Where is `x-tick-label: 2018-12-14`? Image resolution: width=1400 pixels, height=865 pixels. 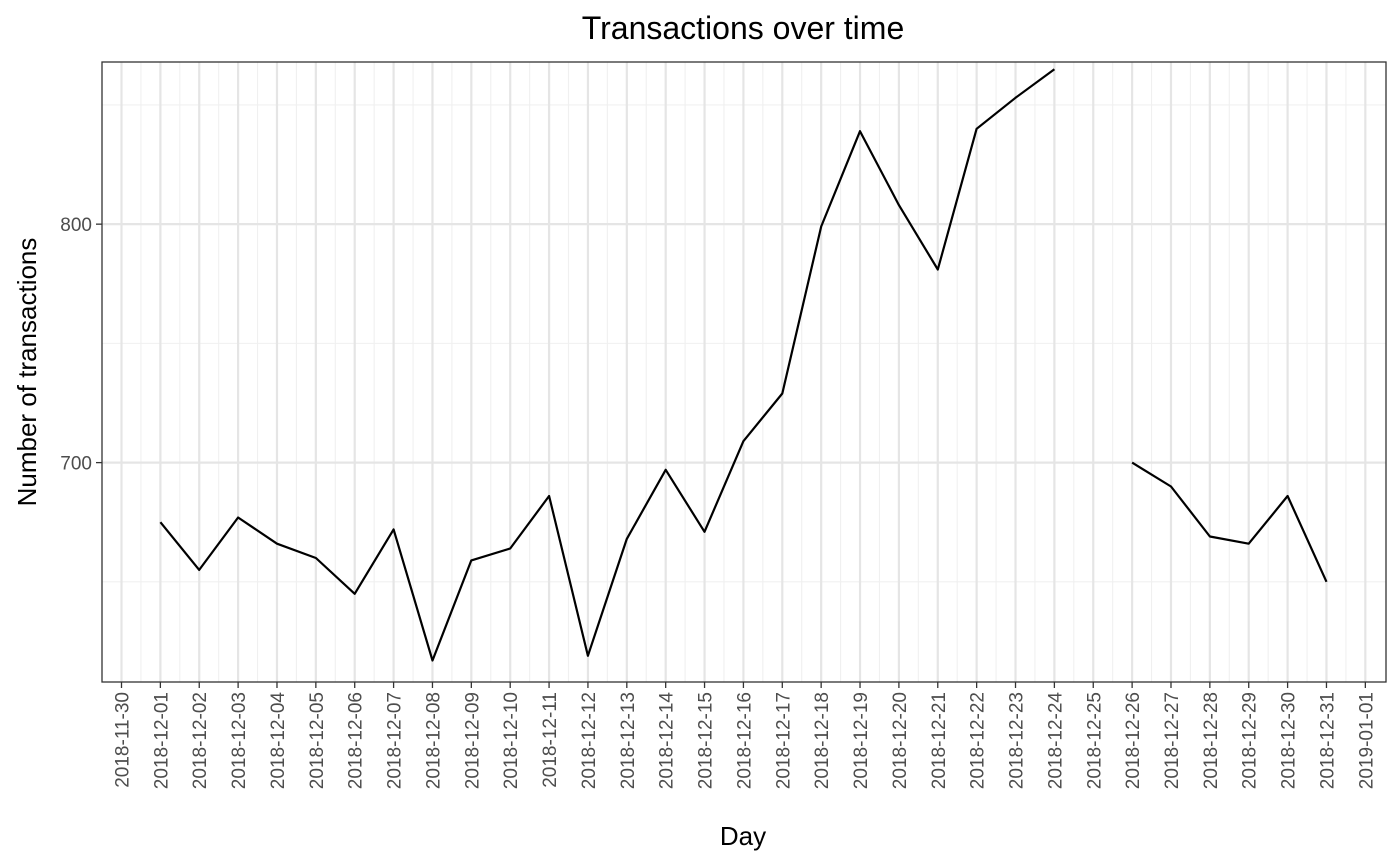
x-tick-label: 2018-12-14 is located at coordinates (667, 741).